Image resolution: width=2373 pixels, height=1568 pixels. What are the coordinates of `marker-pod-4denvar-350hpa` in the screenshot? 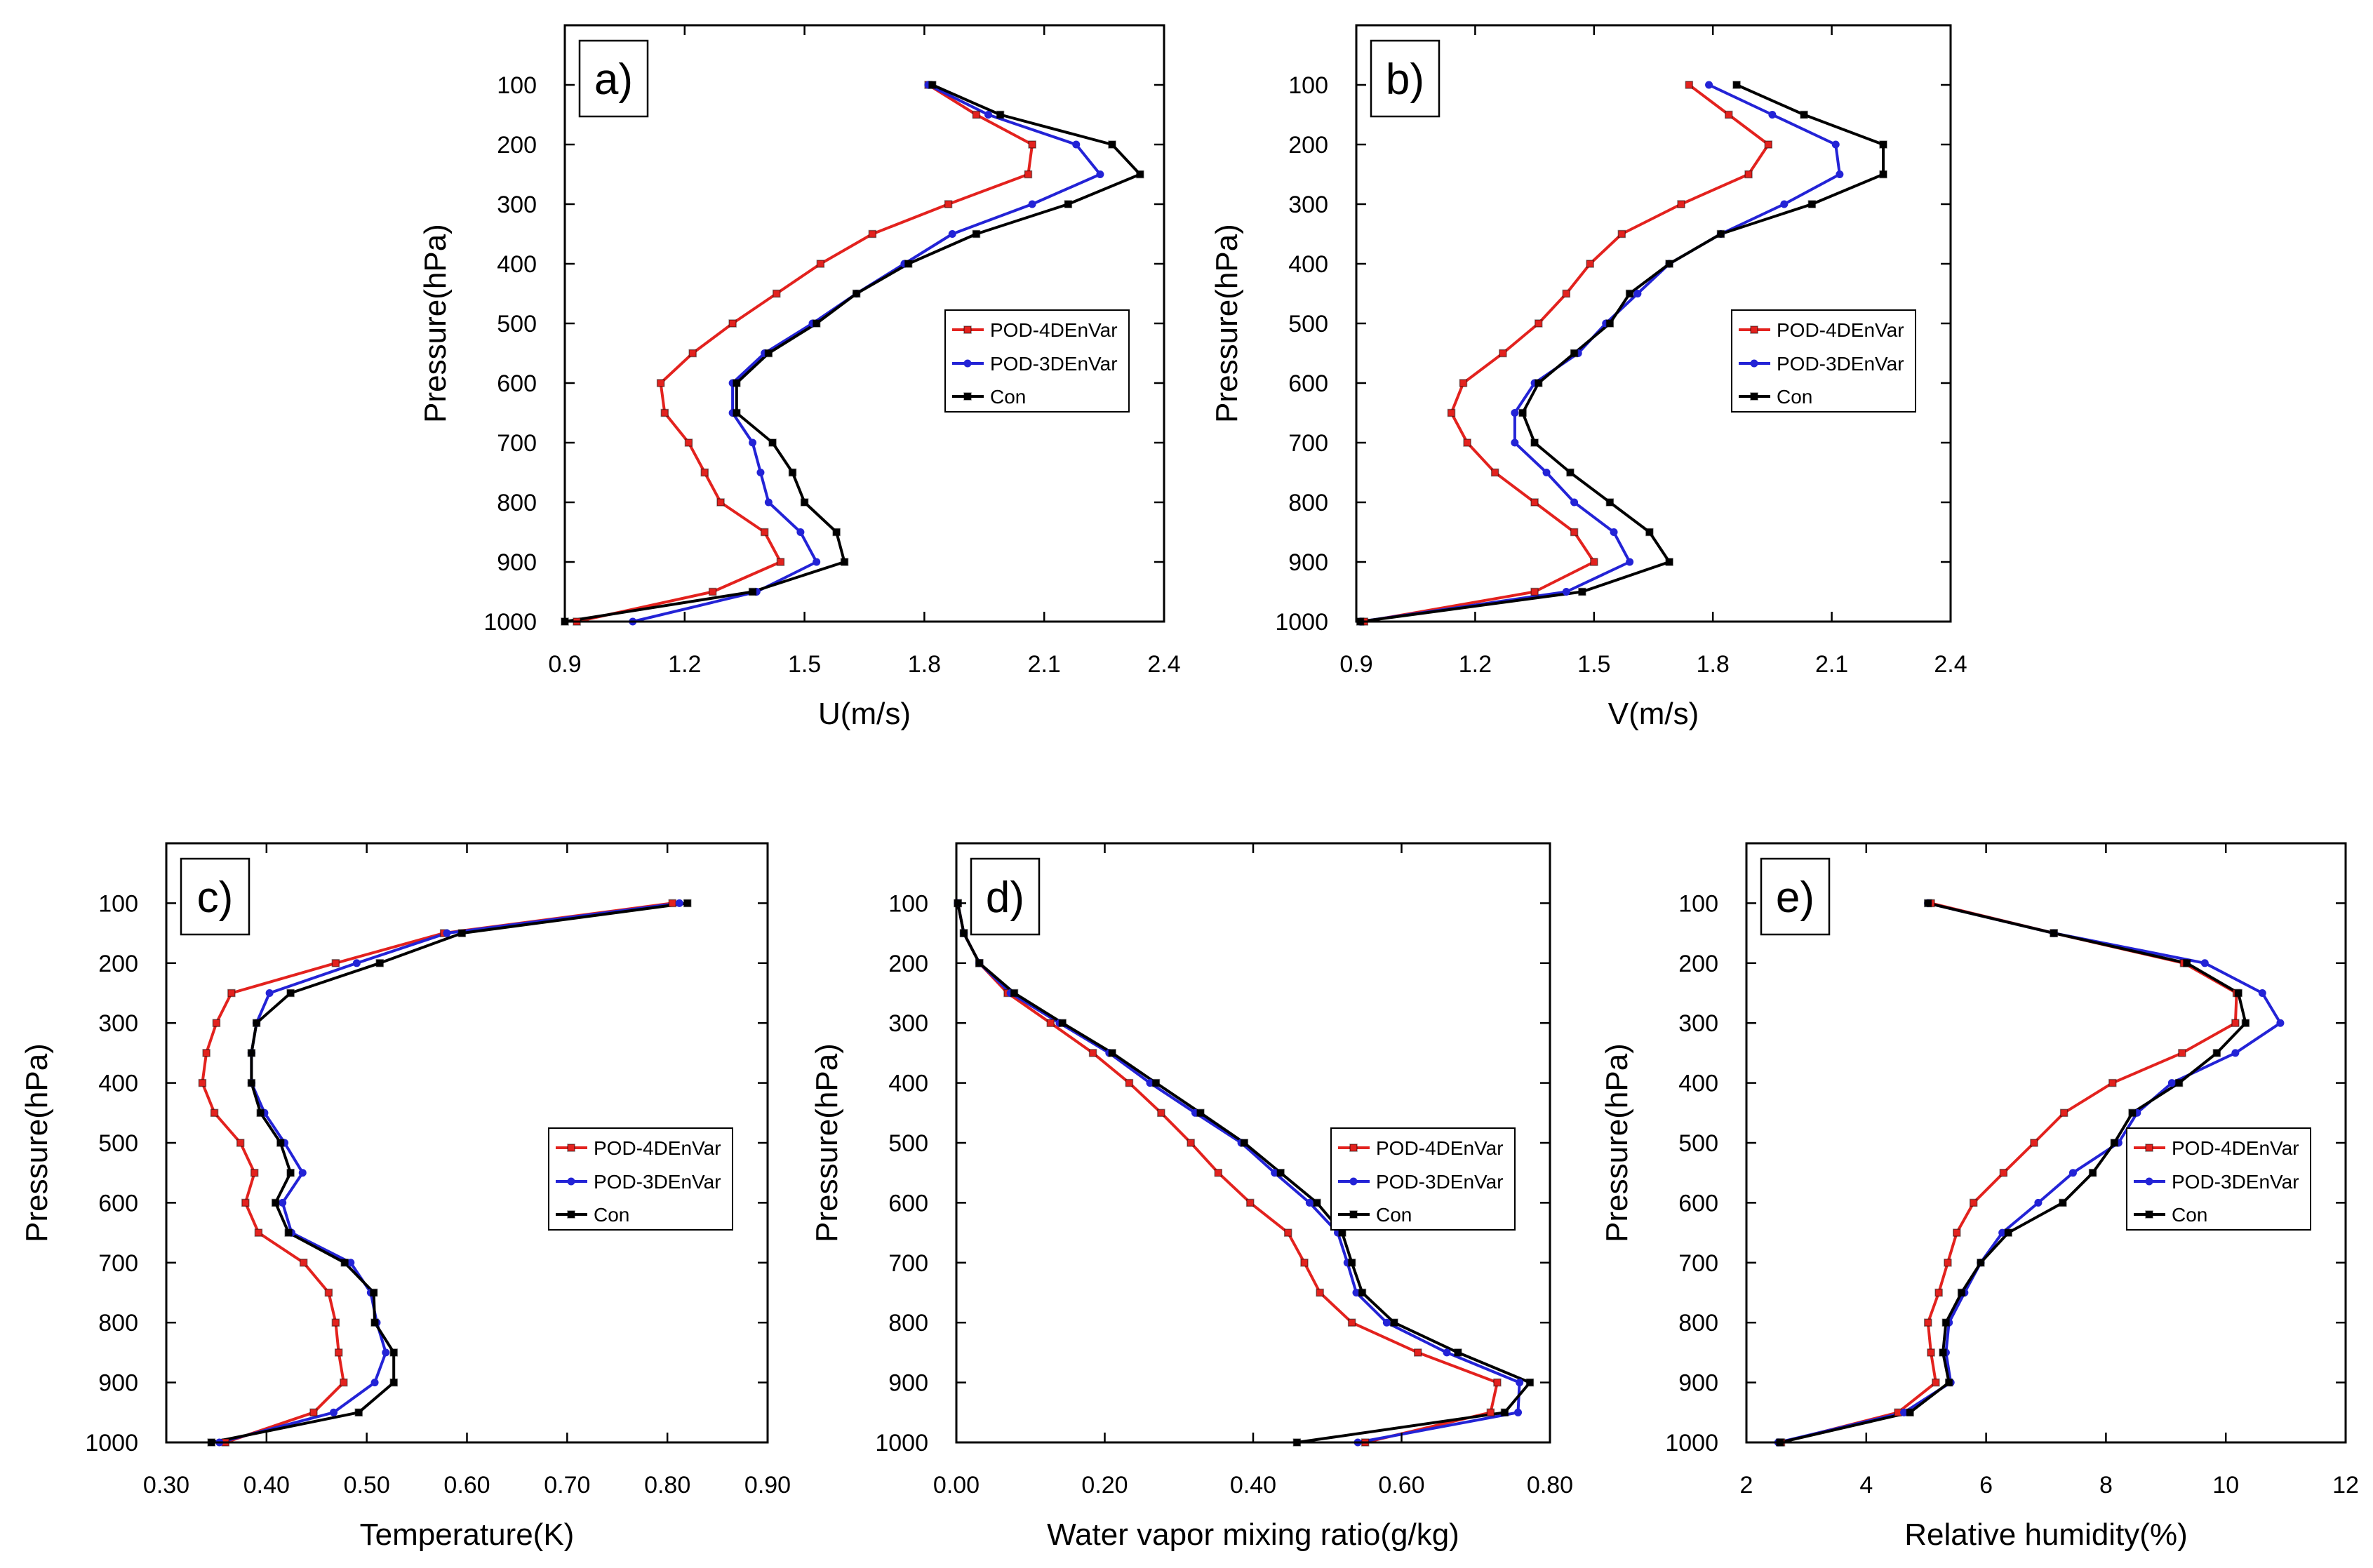 It's located at (2182, 1053).